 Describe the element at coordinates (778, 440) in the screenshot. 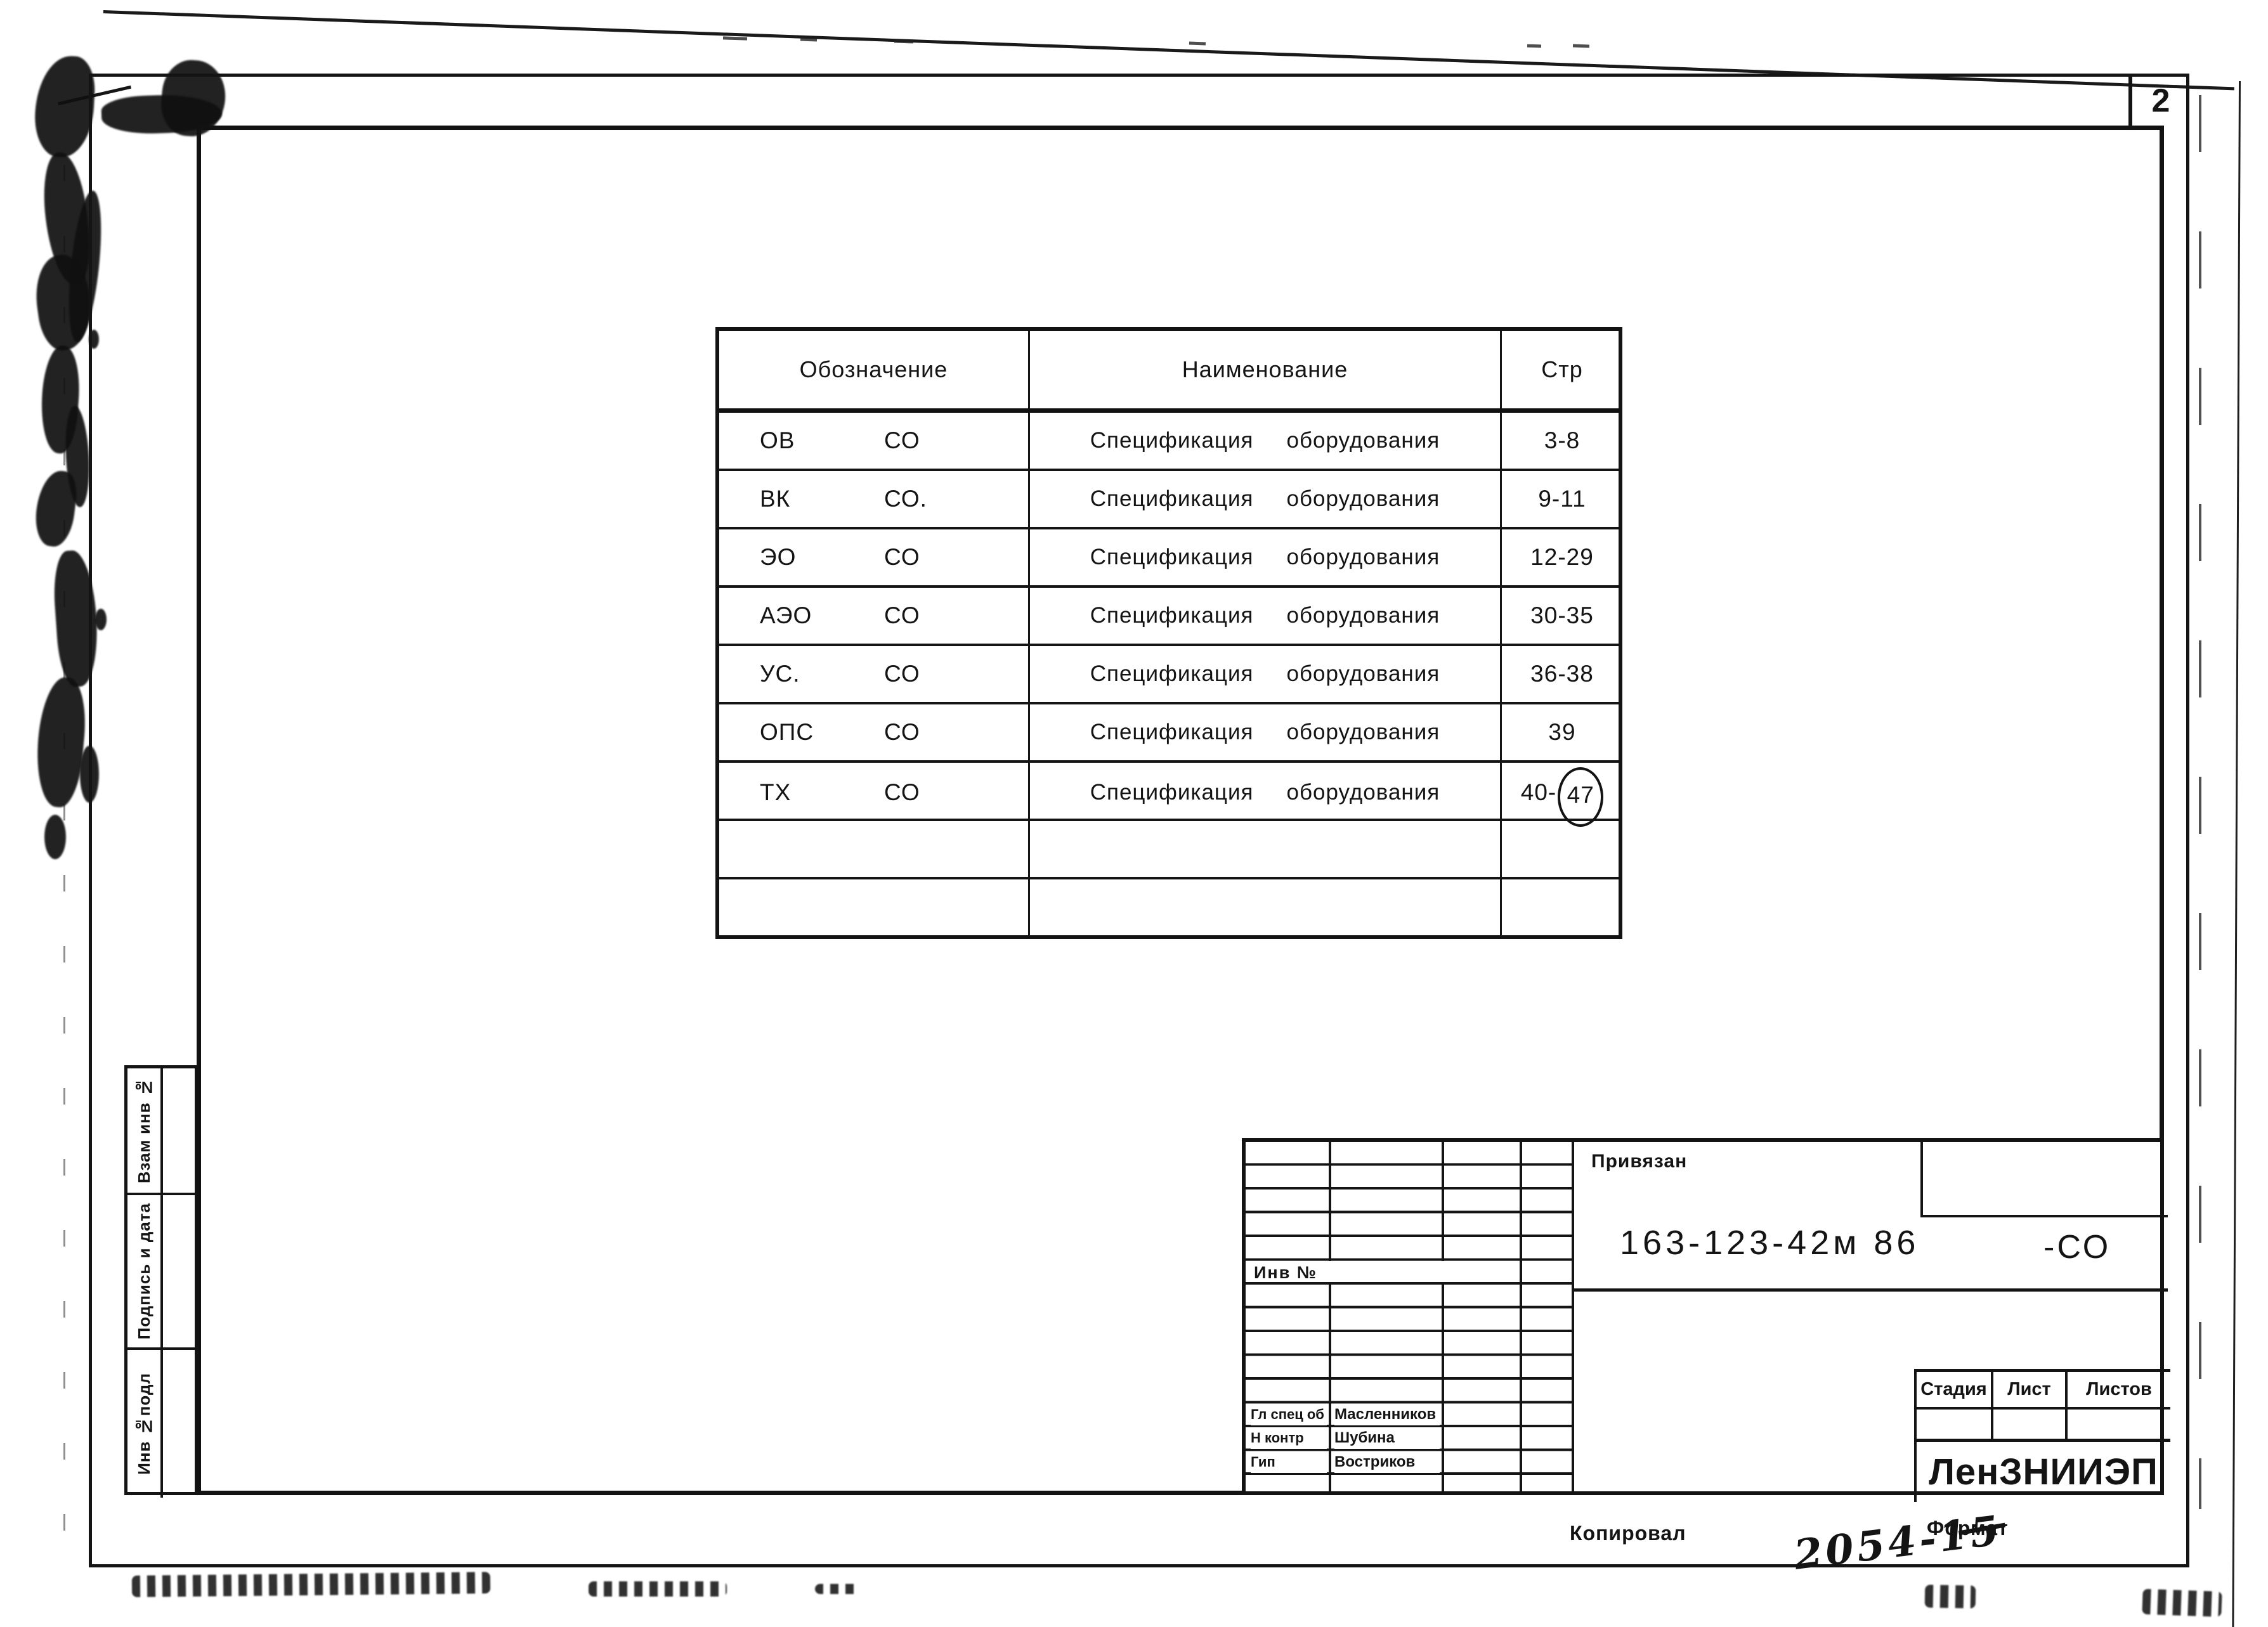

I see `designation-code: ОВ` at that location.